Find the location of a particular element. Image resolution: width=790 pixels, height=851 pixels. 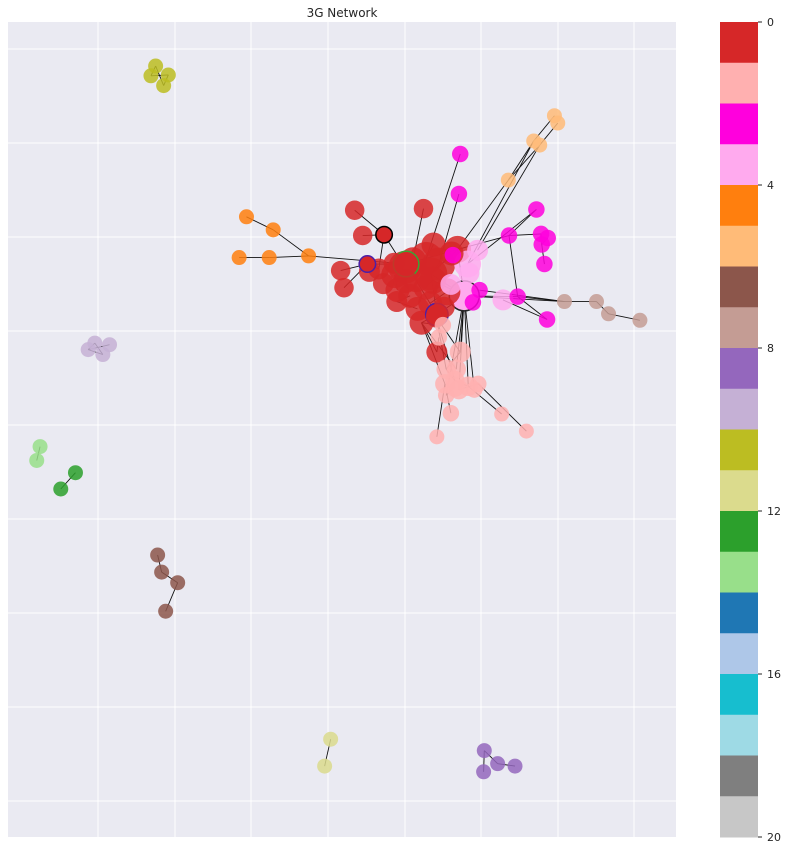

colorbar-tick-label: 0 is located at coordinates (770, 22).